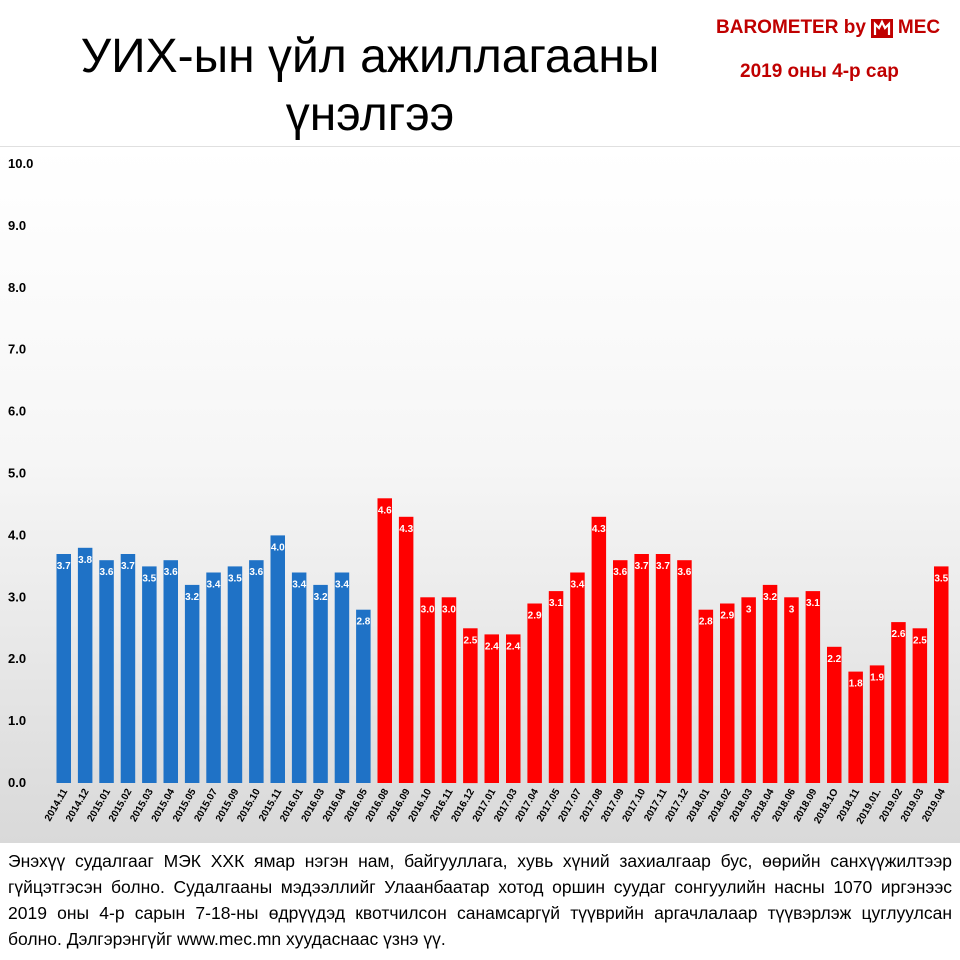 Image resolution: width=960 pixels, height=960 pixels. Describe the element at coordinates (17, 720) in the screenshot. I see `y-tick-label: 1.0` at that location.